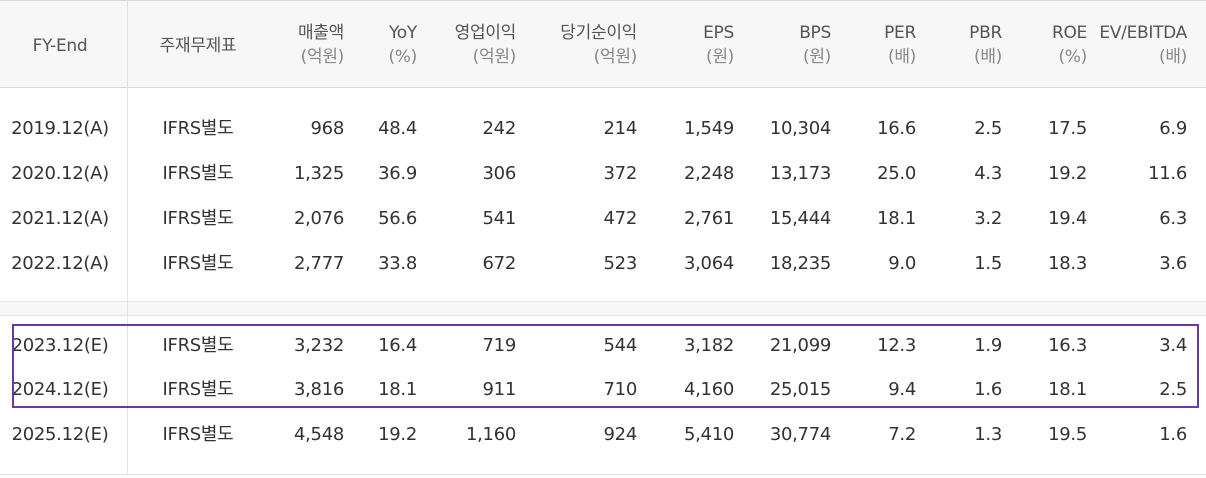 Image resolution: width=1206 pixels, height=478 pixels. I want to click on table-cell: 4.3, so click(988, 173).